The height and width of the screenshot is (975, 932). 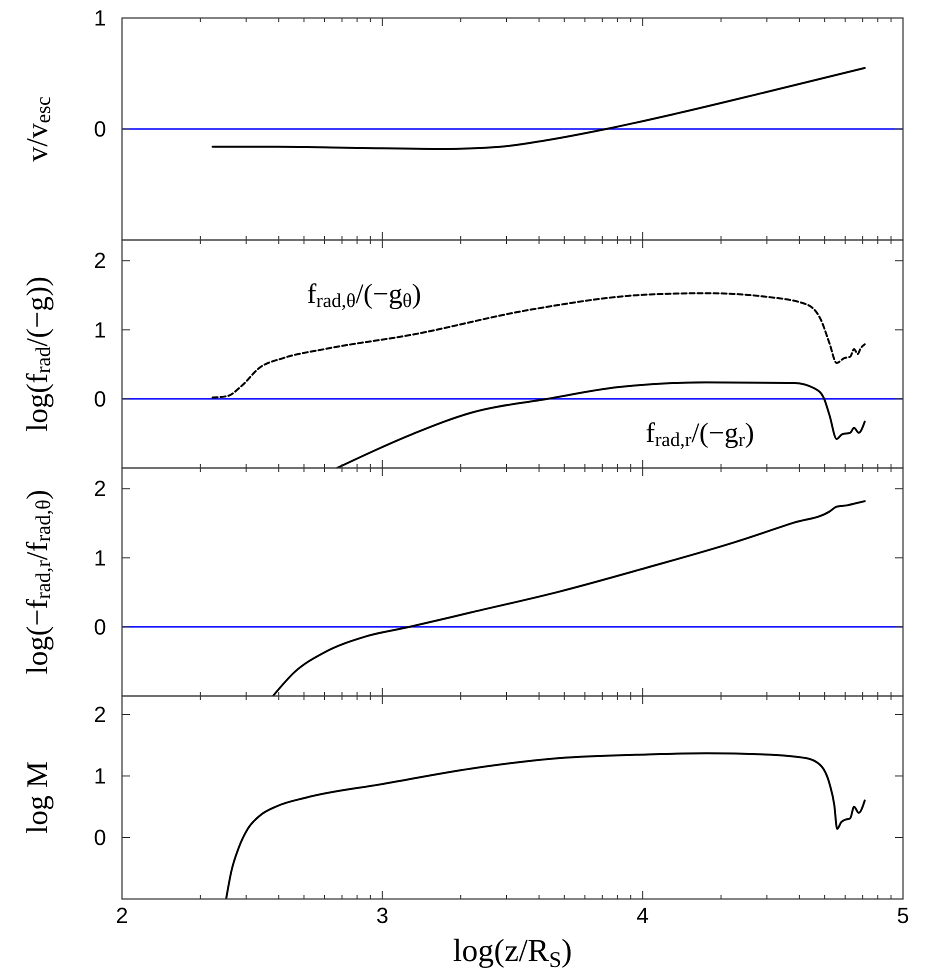 What do you see at coordinates (903, 915) in the screenshot?
I see `x-tick-label: 5` at bounding box center [903, 915].